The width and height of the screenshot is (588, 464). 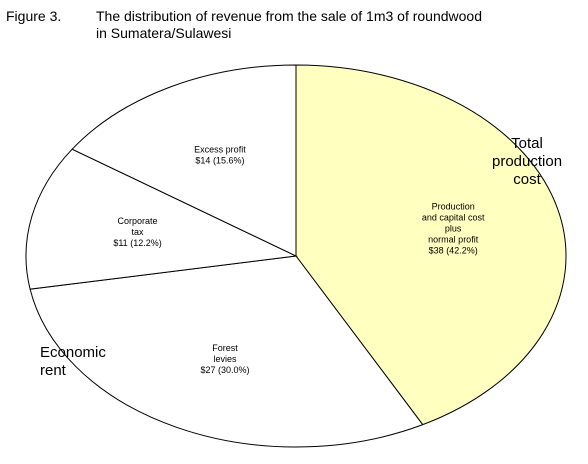 I want to click on slice-label-2: Corporate tax $11 (12.2%), so click(x=137, y=232).